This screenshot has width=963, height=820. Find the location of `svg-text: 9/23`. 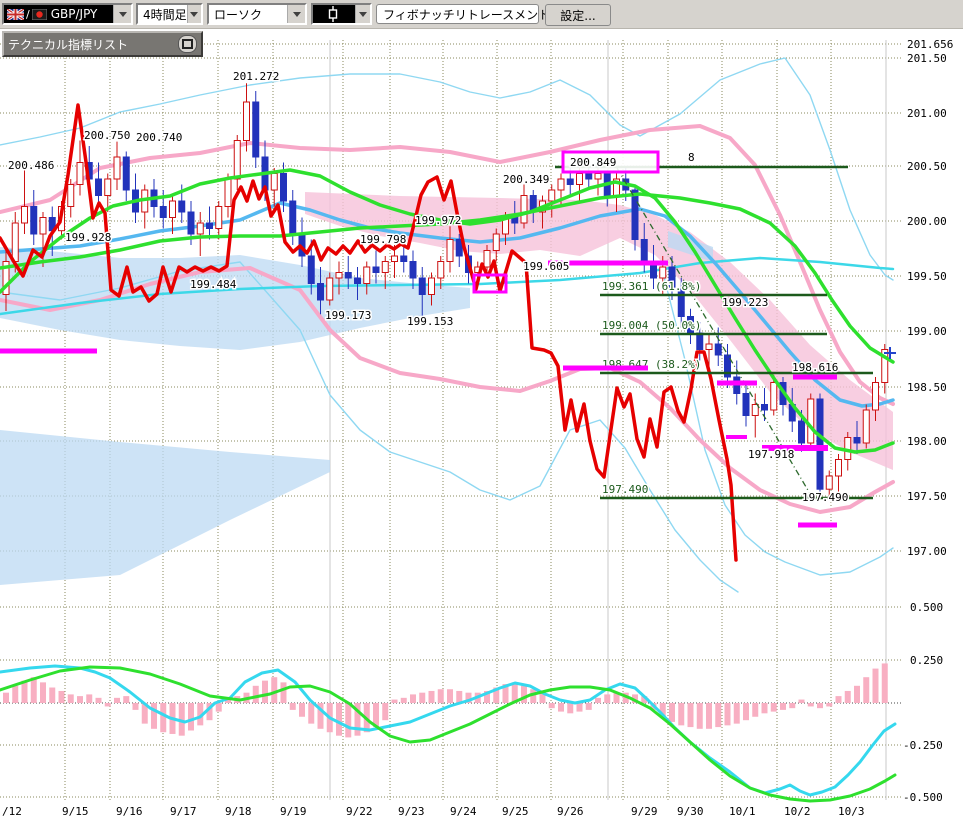

svg-text: 9/23 is located at coordinates (411, 811).